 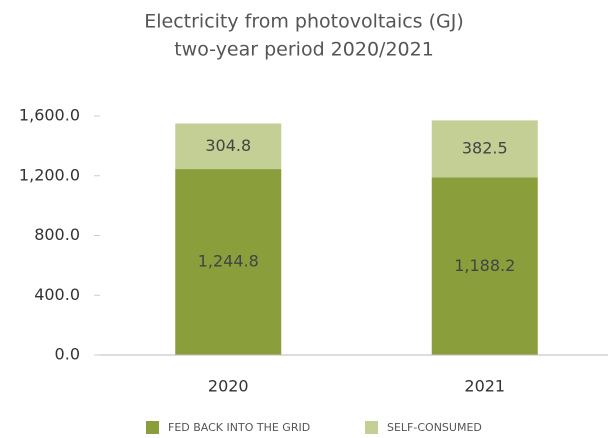 I want to click on y-tick-label: 800.0, so click(x=57, y=234).